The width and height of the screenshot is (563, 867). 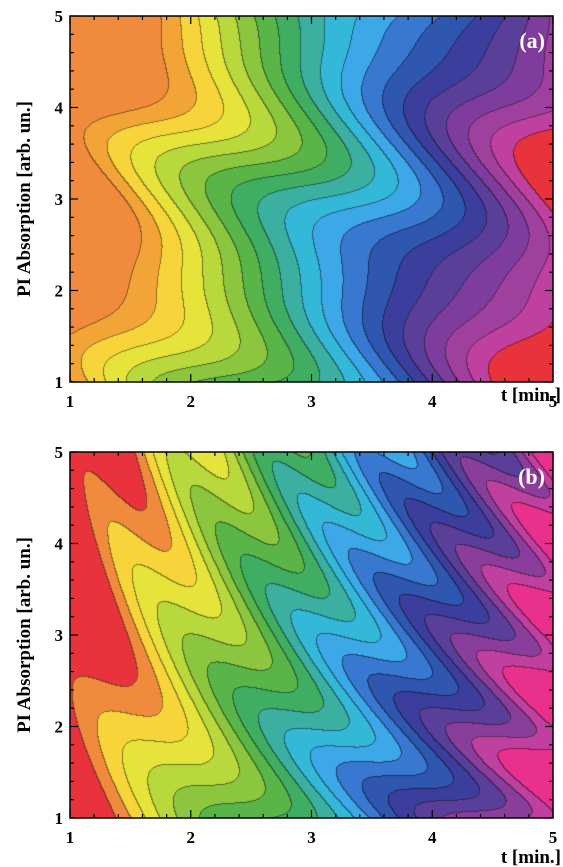 What do you see at coordinates (532, 40) in the screenshot?
I see `panel-label: (a)` at bounding box center [532, 40].